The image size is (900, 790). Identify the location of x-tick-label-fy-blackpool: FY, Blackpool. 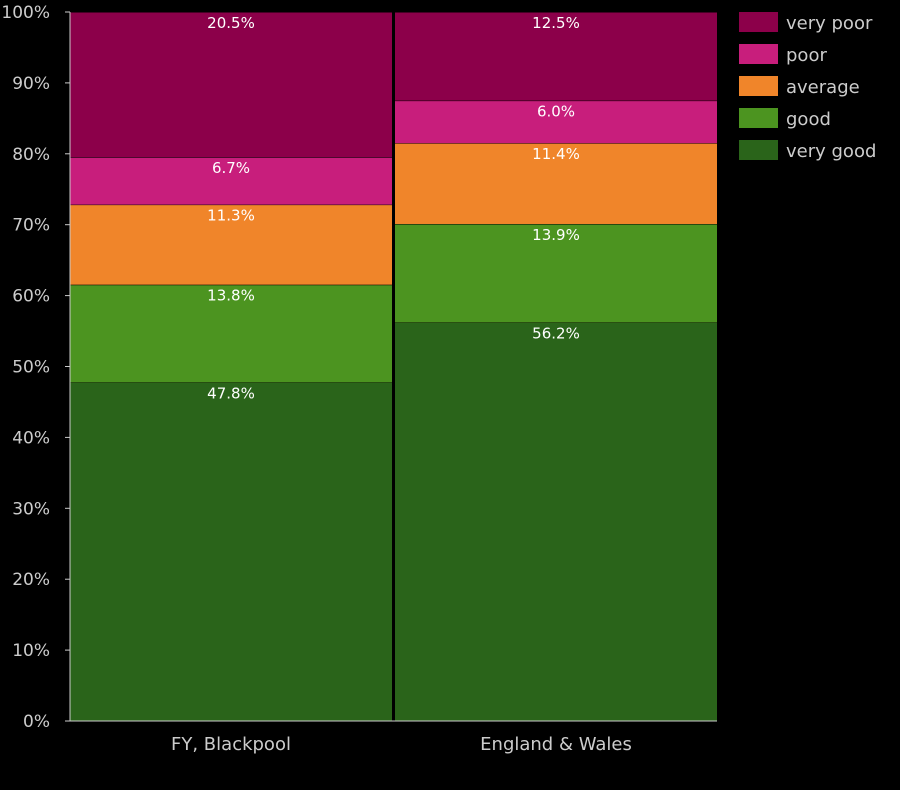
(231, 744).